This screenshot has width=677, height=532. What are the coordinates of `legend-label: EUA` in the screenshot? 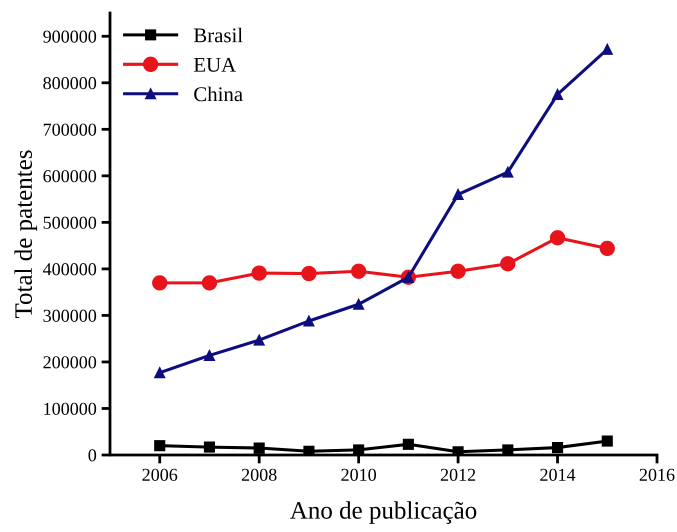 It's located at (215, 65).